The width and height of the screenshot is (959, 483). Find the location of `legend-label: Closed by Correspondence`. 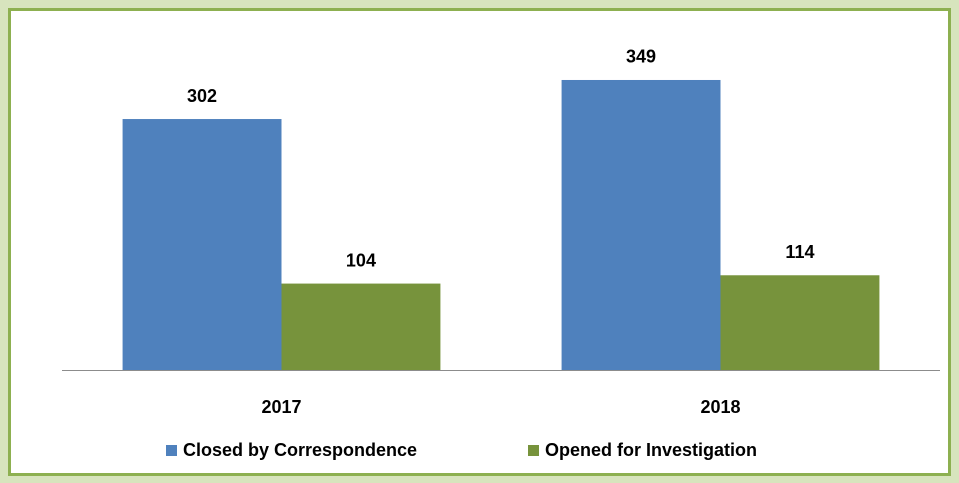

legend-label: Closed by Correspondence is located at coordinates (300, 450).